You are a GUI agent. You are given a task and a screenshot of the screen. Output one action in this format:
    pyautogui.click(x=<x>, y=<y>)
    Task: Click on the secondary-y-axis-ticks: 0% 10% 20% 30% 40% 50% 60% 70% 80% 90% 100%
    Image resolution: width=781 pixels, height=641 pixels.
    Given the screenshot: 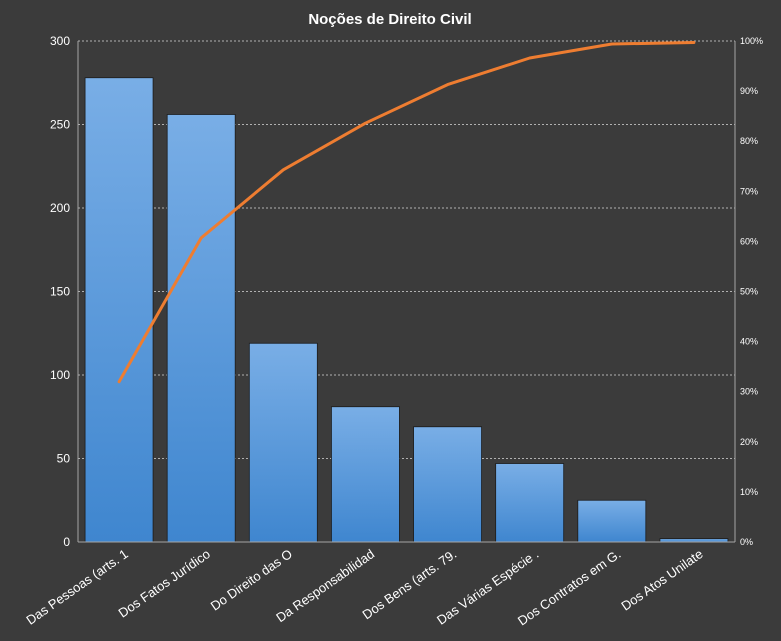 What is the action you would take?
    pyautogui.click(x=751, y=291)
    